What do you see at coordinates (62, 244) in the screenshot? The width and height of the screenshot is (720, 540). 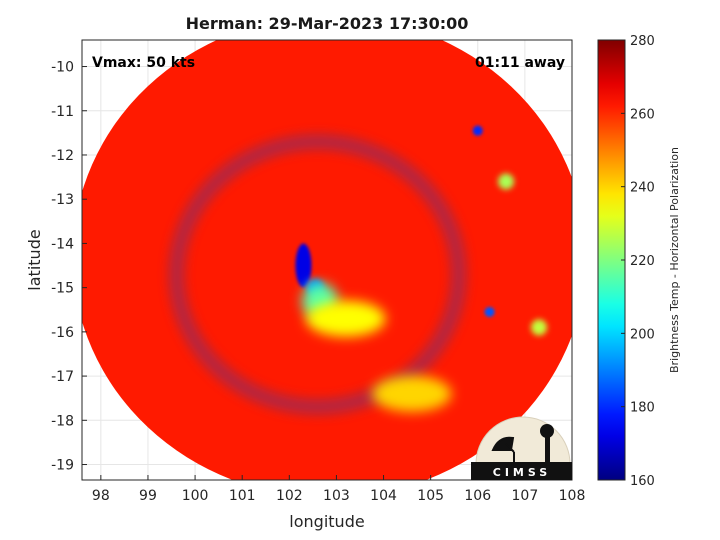 I see `y-tick-label: -14` at bounding box center [62, 244].